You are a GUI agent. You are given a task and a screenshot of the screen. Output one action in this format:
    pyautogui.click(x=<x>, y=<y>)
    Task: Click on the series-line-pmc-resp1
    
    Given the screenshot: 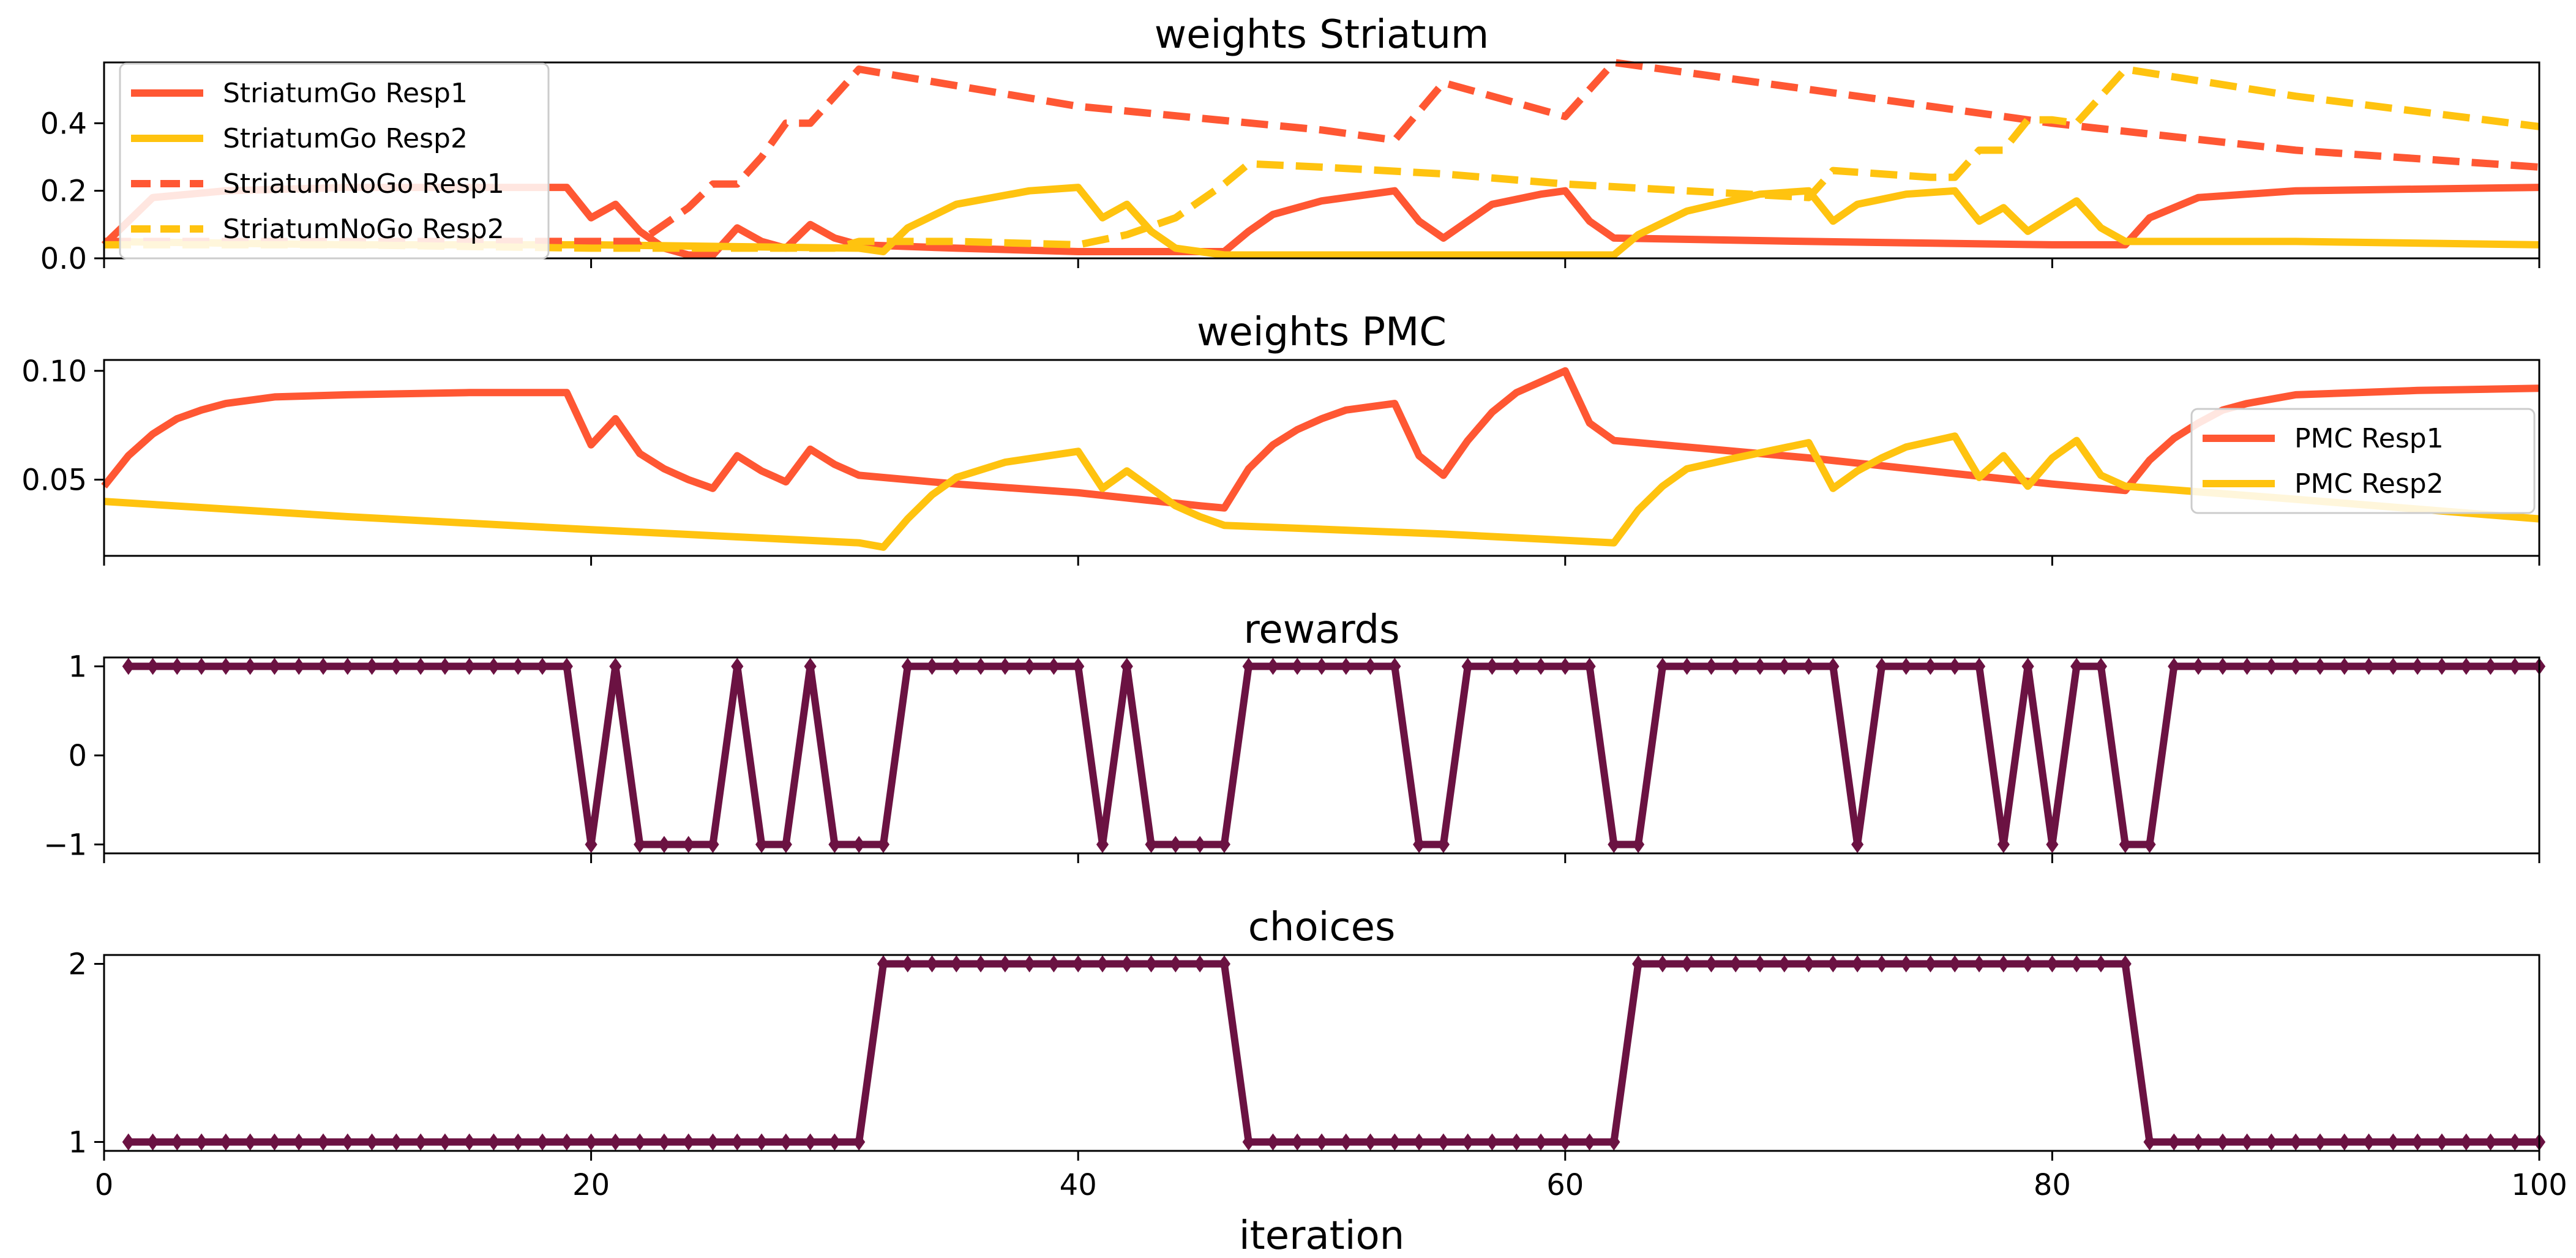 What is the action you would take?
    pyautogui.click(x=1320, y=439)
    